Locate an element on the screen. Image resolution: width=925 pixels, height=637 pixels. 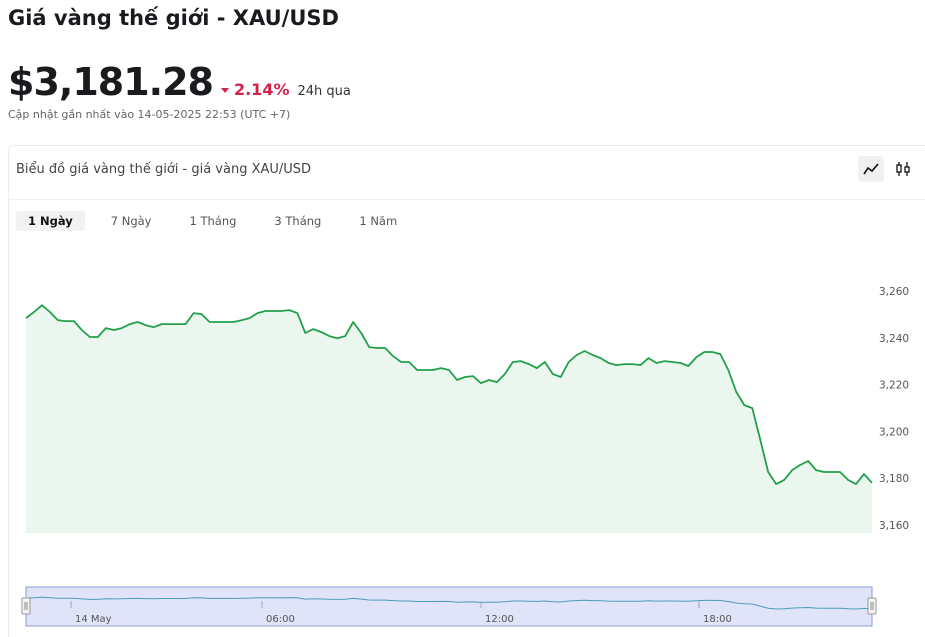
candlestick-button is located at coordinates (903, 169).